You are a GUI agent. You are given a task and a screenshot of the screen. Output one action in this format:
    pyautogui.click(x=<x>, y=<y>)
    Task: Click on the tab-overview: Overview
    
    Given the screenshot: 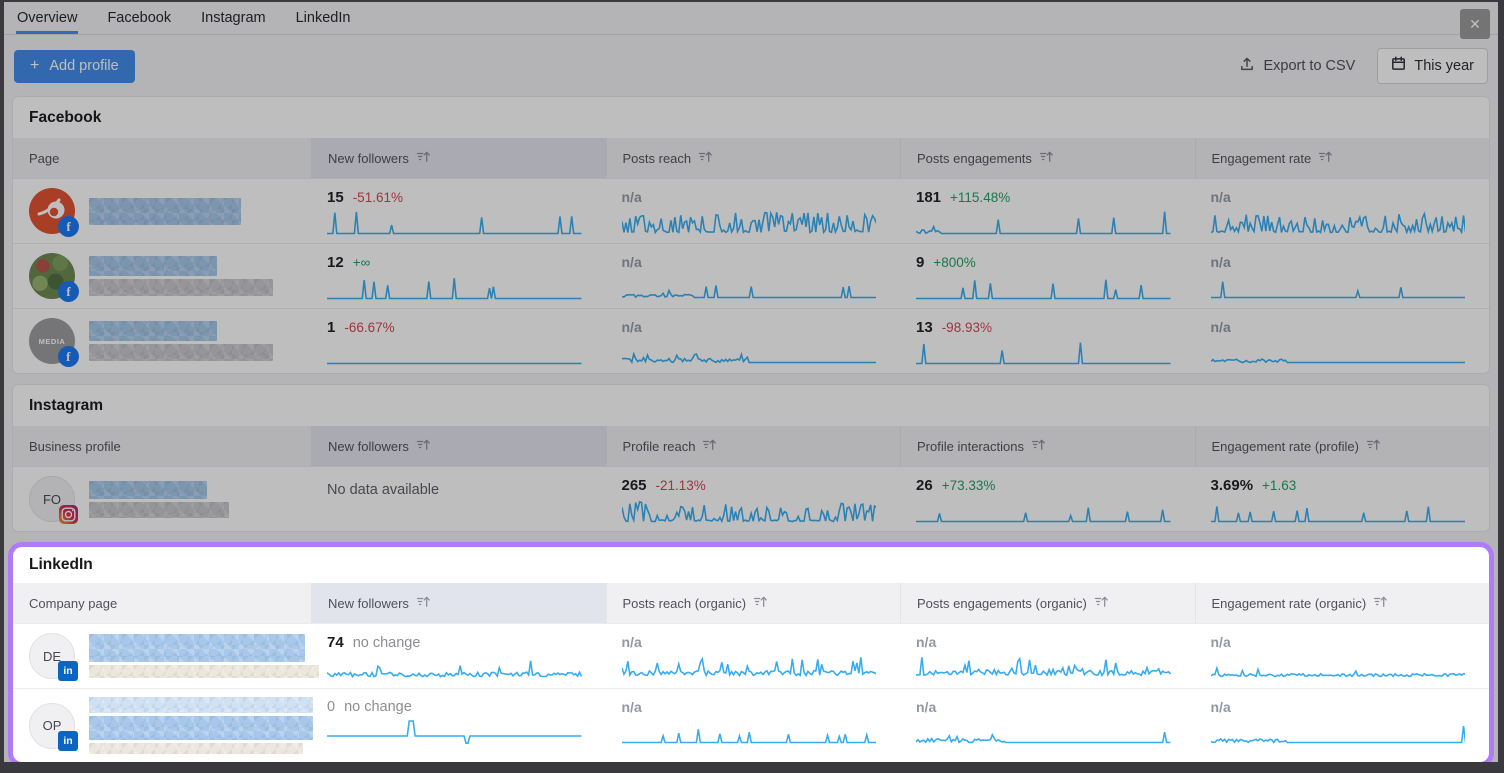 What is the action you would take?
    pyautogui.click(x=47, y=19)
    